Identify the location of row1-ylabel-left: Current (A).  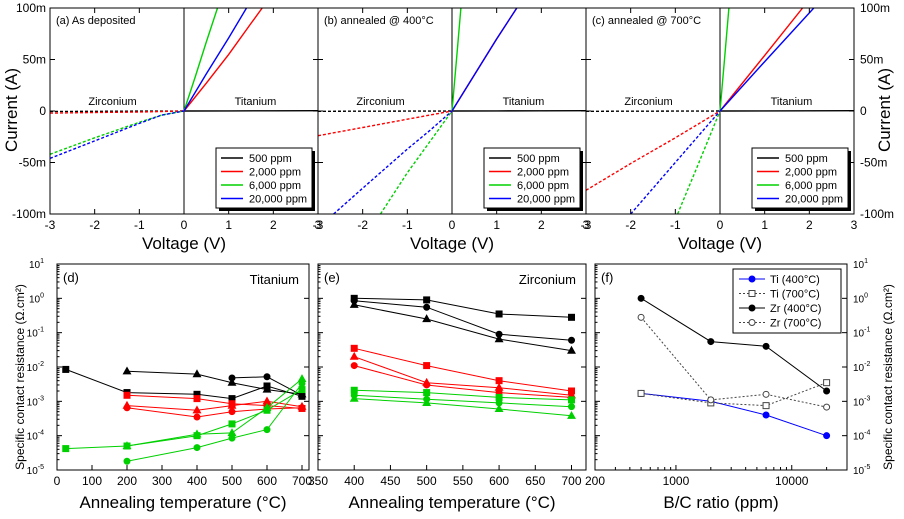
(11, 110).